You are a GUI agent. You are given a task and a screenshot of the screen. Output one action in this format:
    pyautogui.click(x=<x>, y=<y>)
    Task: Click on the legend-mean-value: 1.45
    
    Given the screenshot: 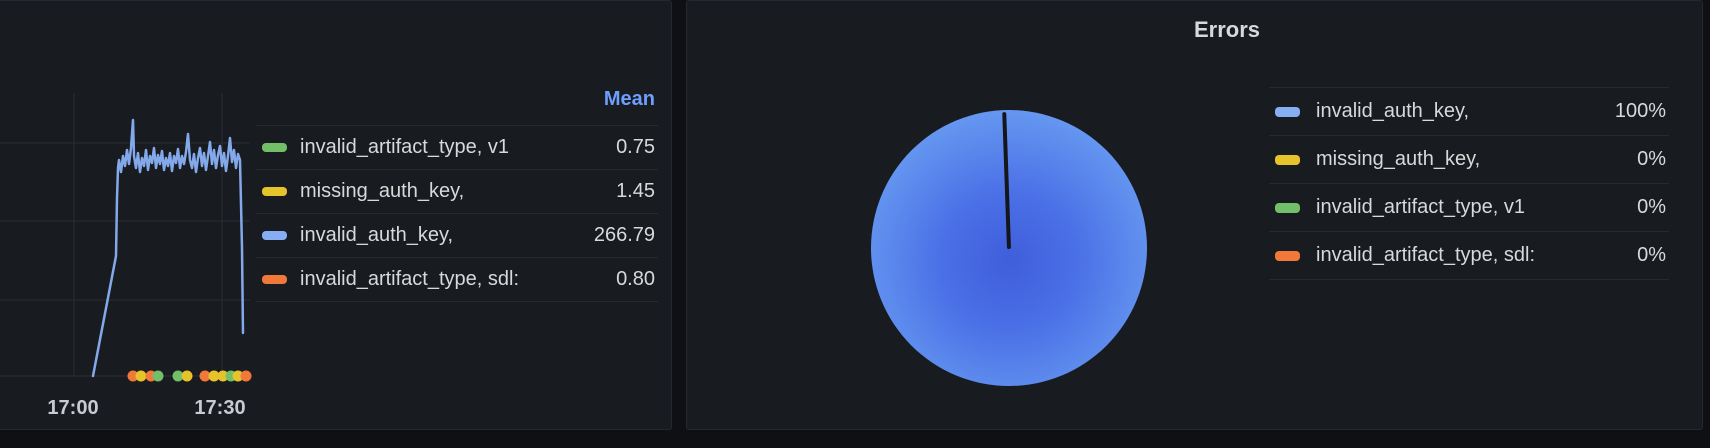 What is the action you would take?
    pyautogui.click(x=635, y=191)
    